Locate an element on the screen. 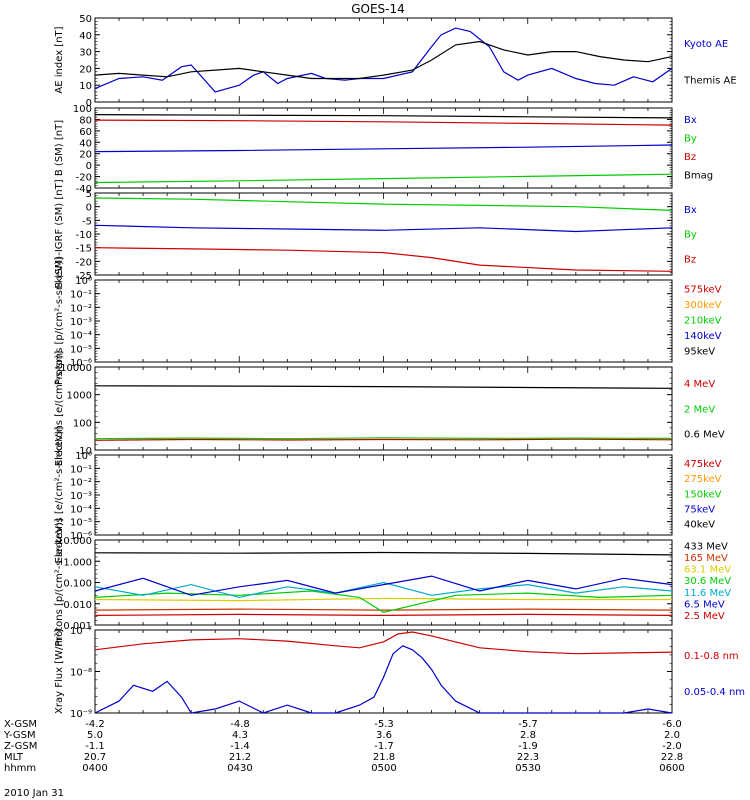 Image resolution: width=750 pixels, height=800 pixels. series-line-bx is located at coordinates (383, 148).